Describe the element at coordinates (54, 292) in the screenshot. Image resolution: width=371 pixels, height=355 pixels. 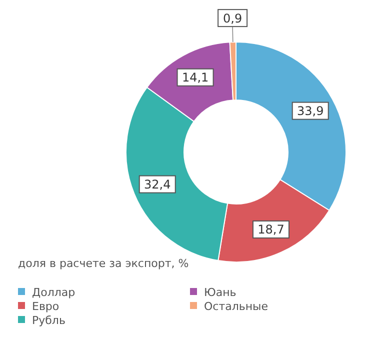
I see `legend-label: Доллар` at that location.